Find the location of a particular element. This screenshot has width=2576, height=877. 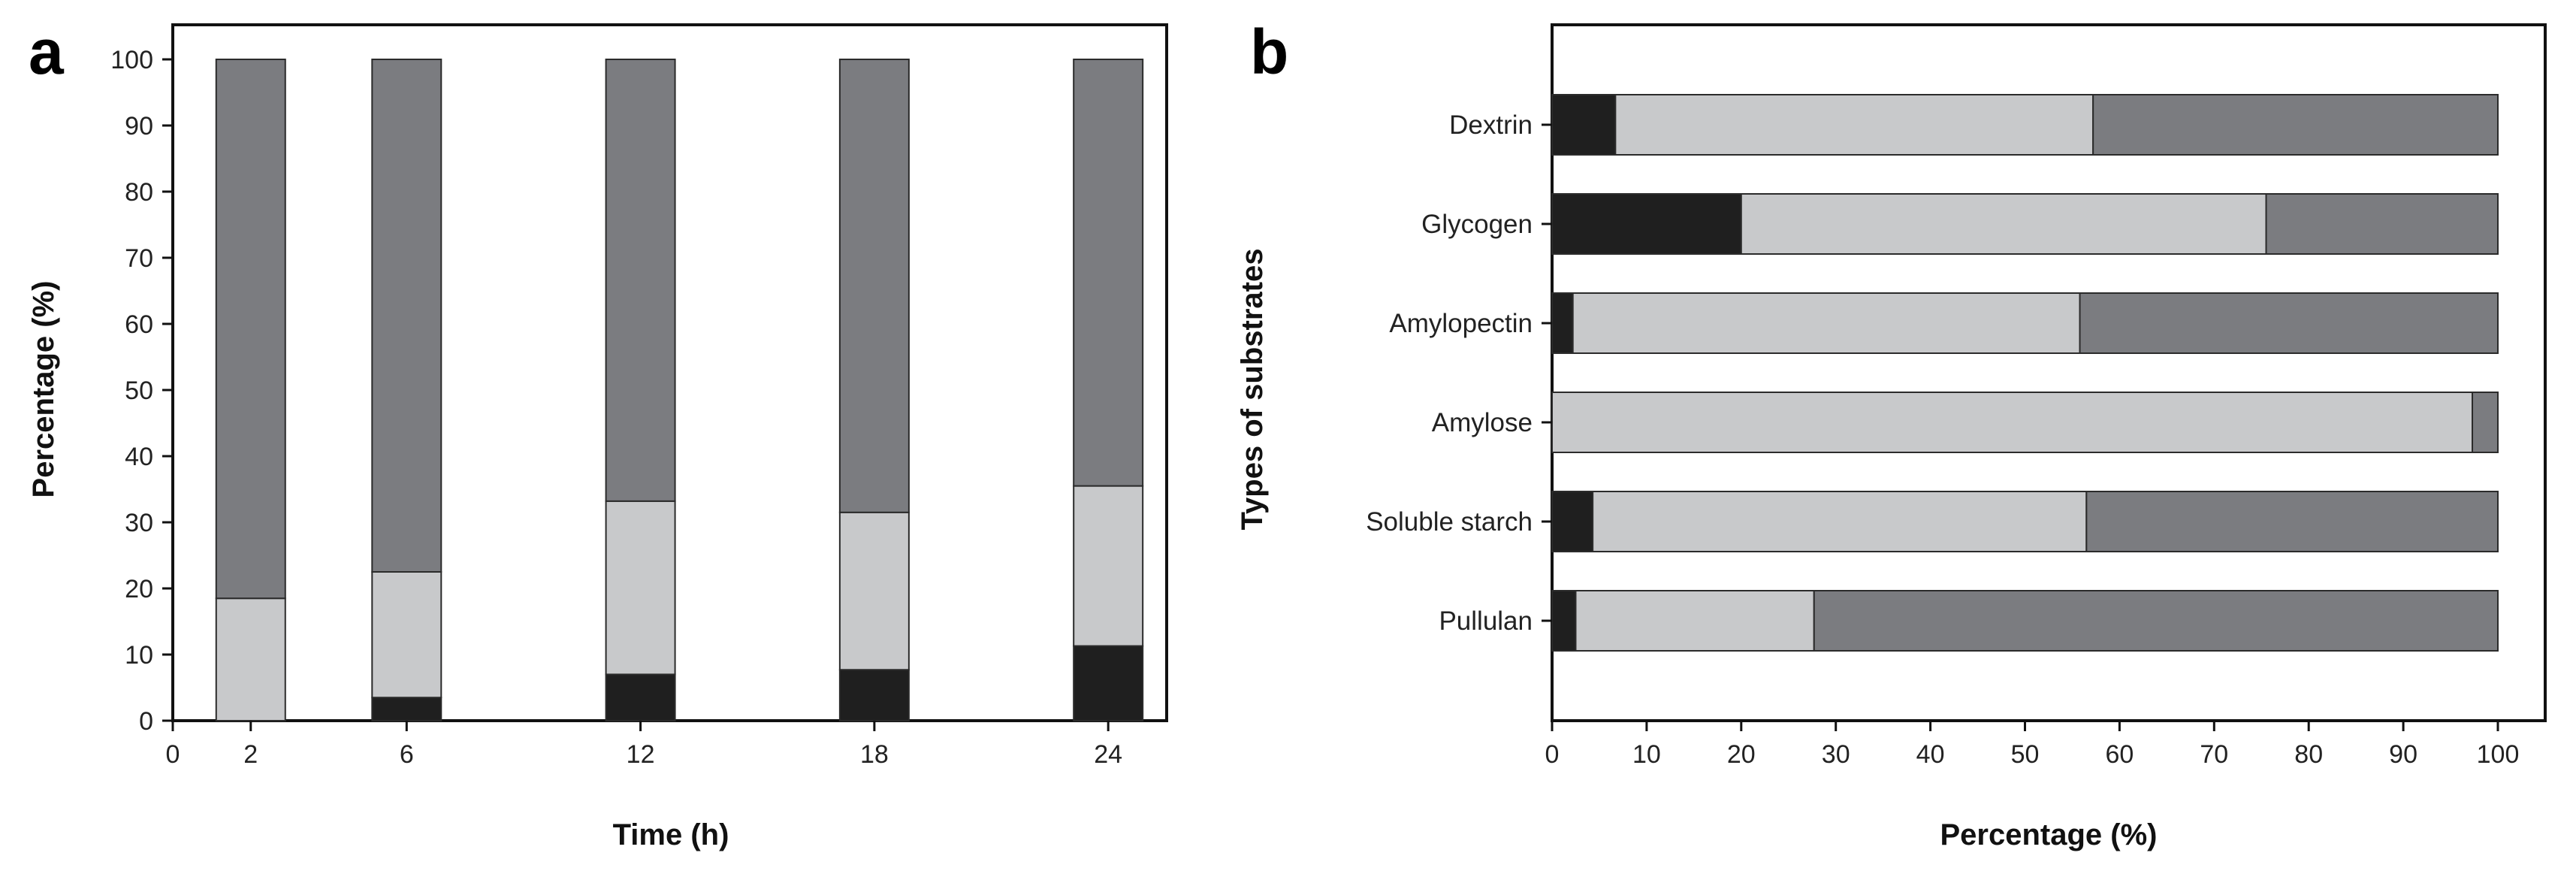

bar-middle-t2 is located at coordinates (250, 659).